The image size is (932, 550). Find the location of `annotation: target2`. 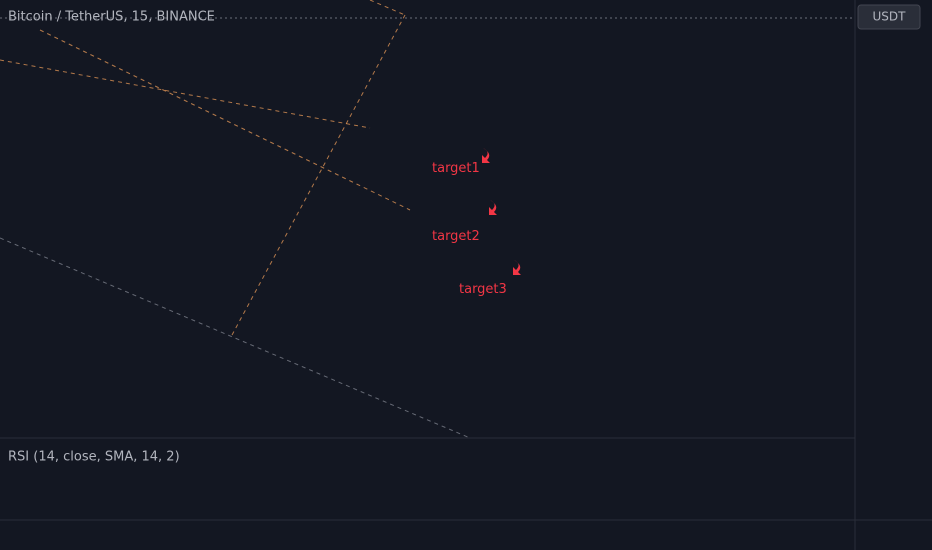

annotation: target2 is located at coordinates (456, 236).